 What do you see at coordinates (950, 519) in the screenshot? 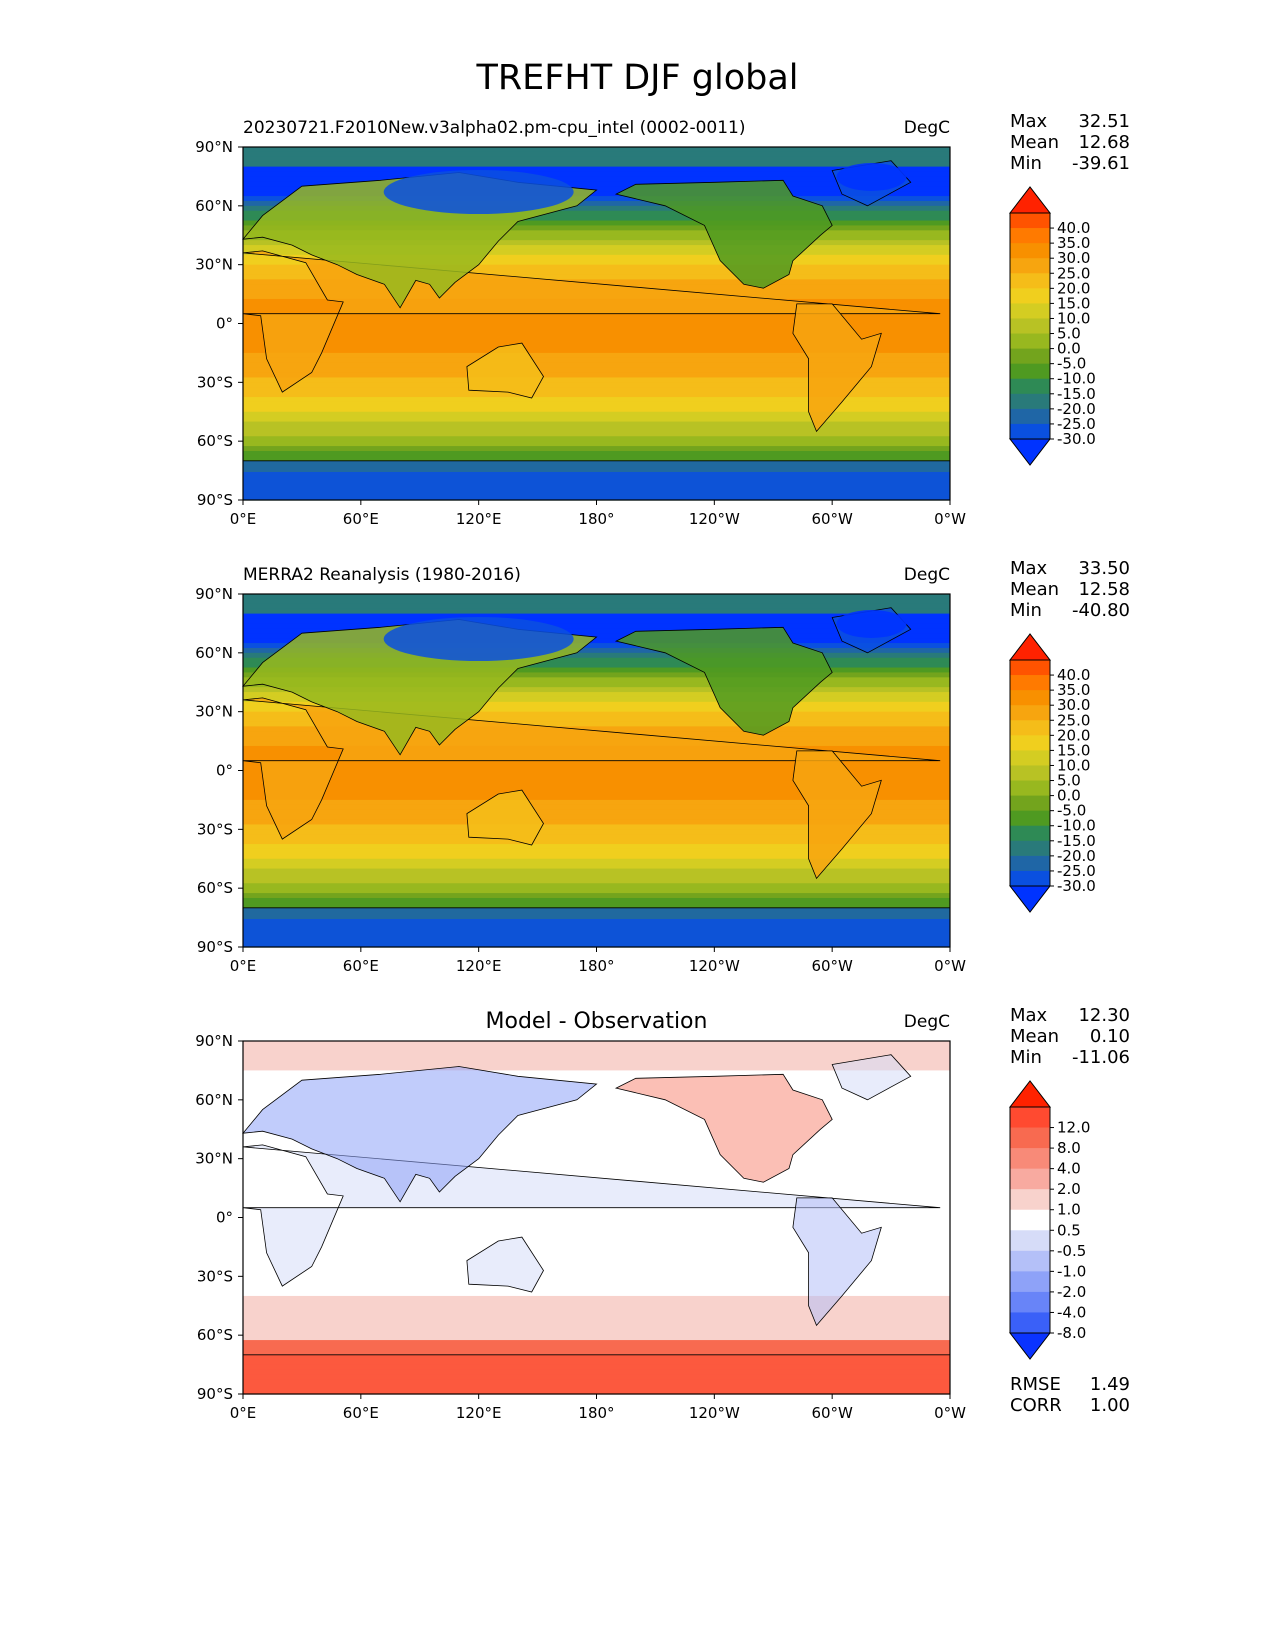
I see `x-tick-label: 0°W` at bounding box center [950, 519].